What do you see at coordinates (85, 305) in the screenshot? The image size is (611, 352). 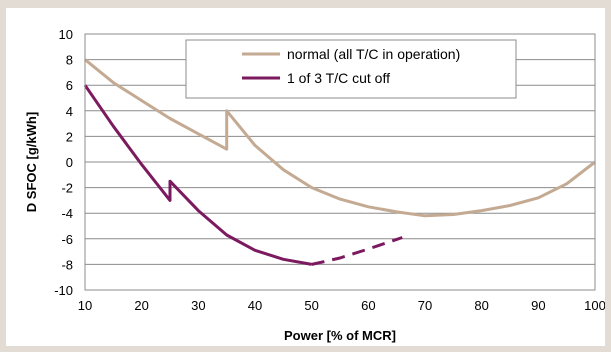 I see `x-tick-label: 10` at bounding box center [85, 305].